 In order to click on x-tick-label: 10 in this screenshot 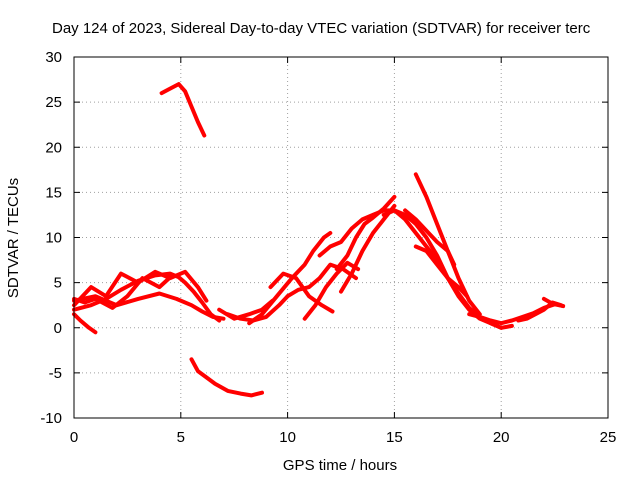, I will do `click(287, 437)`.